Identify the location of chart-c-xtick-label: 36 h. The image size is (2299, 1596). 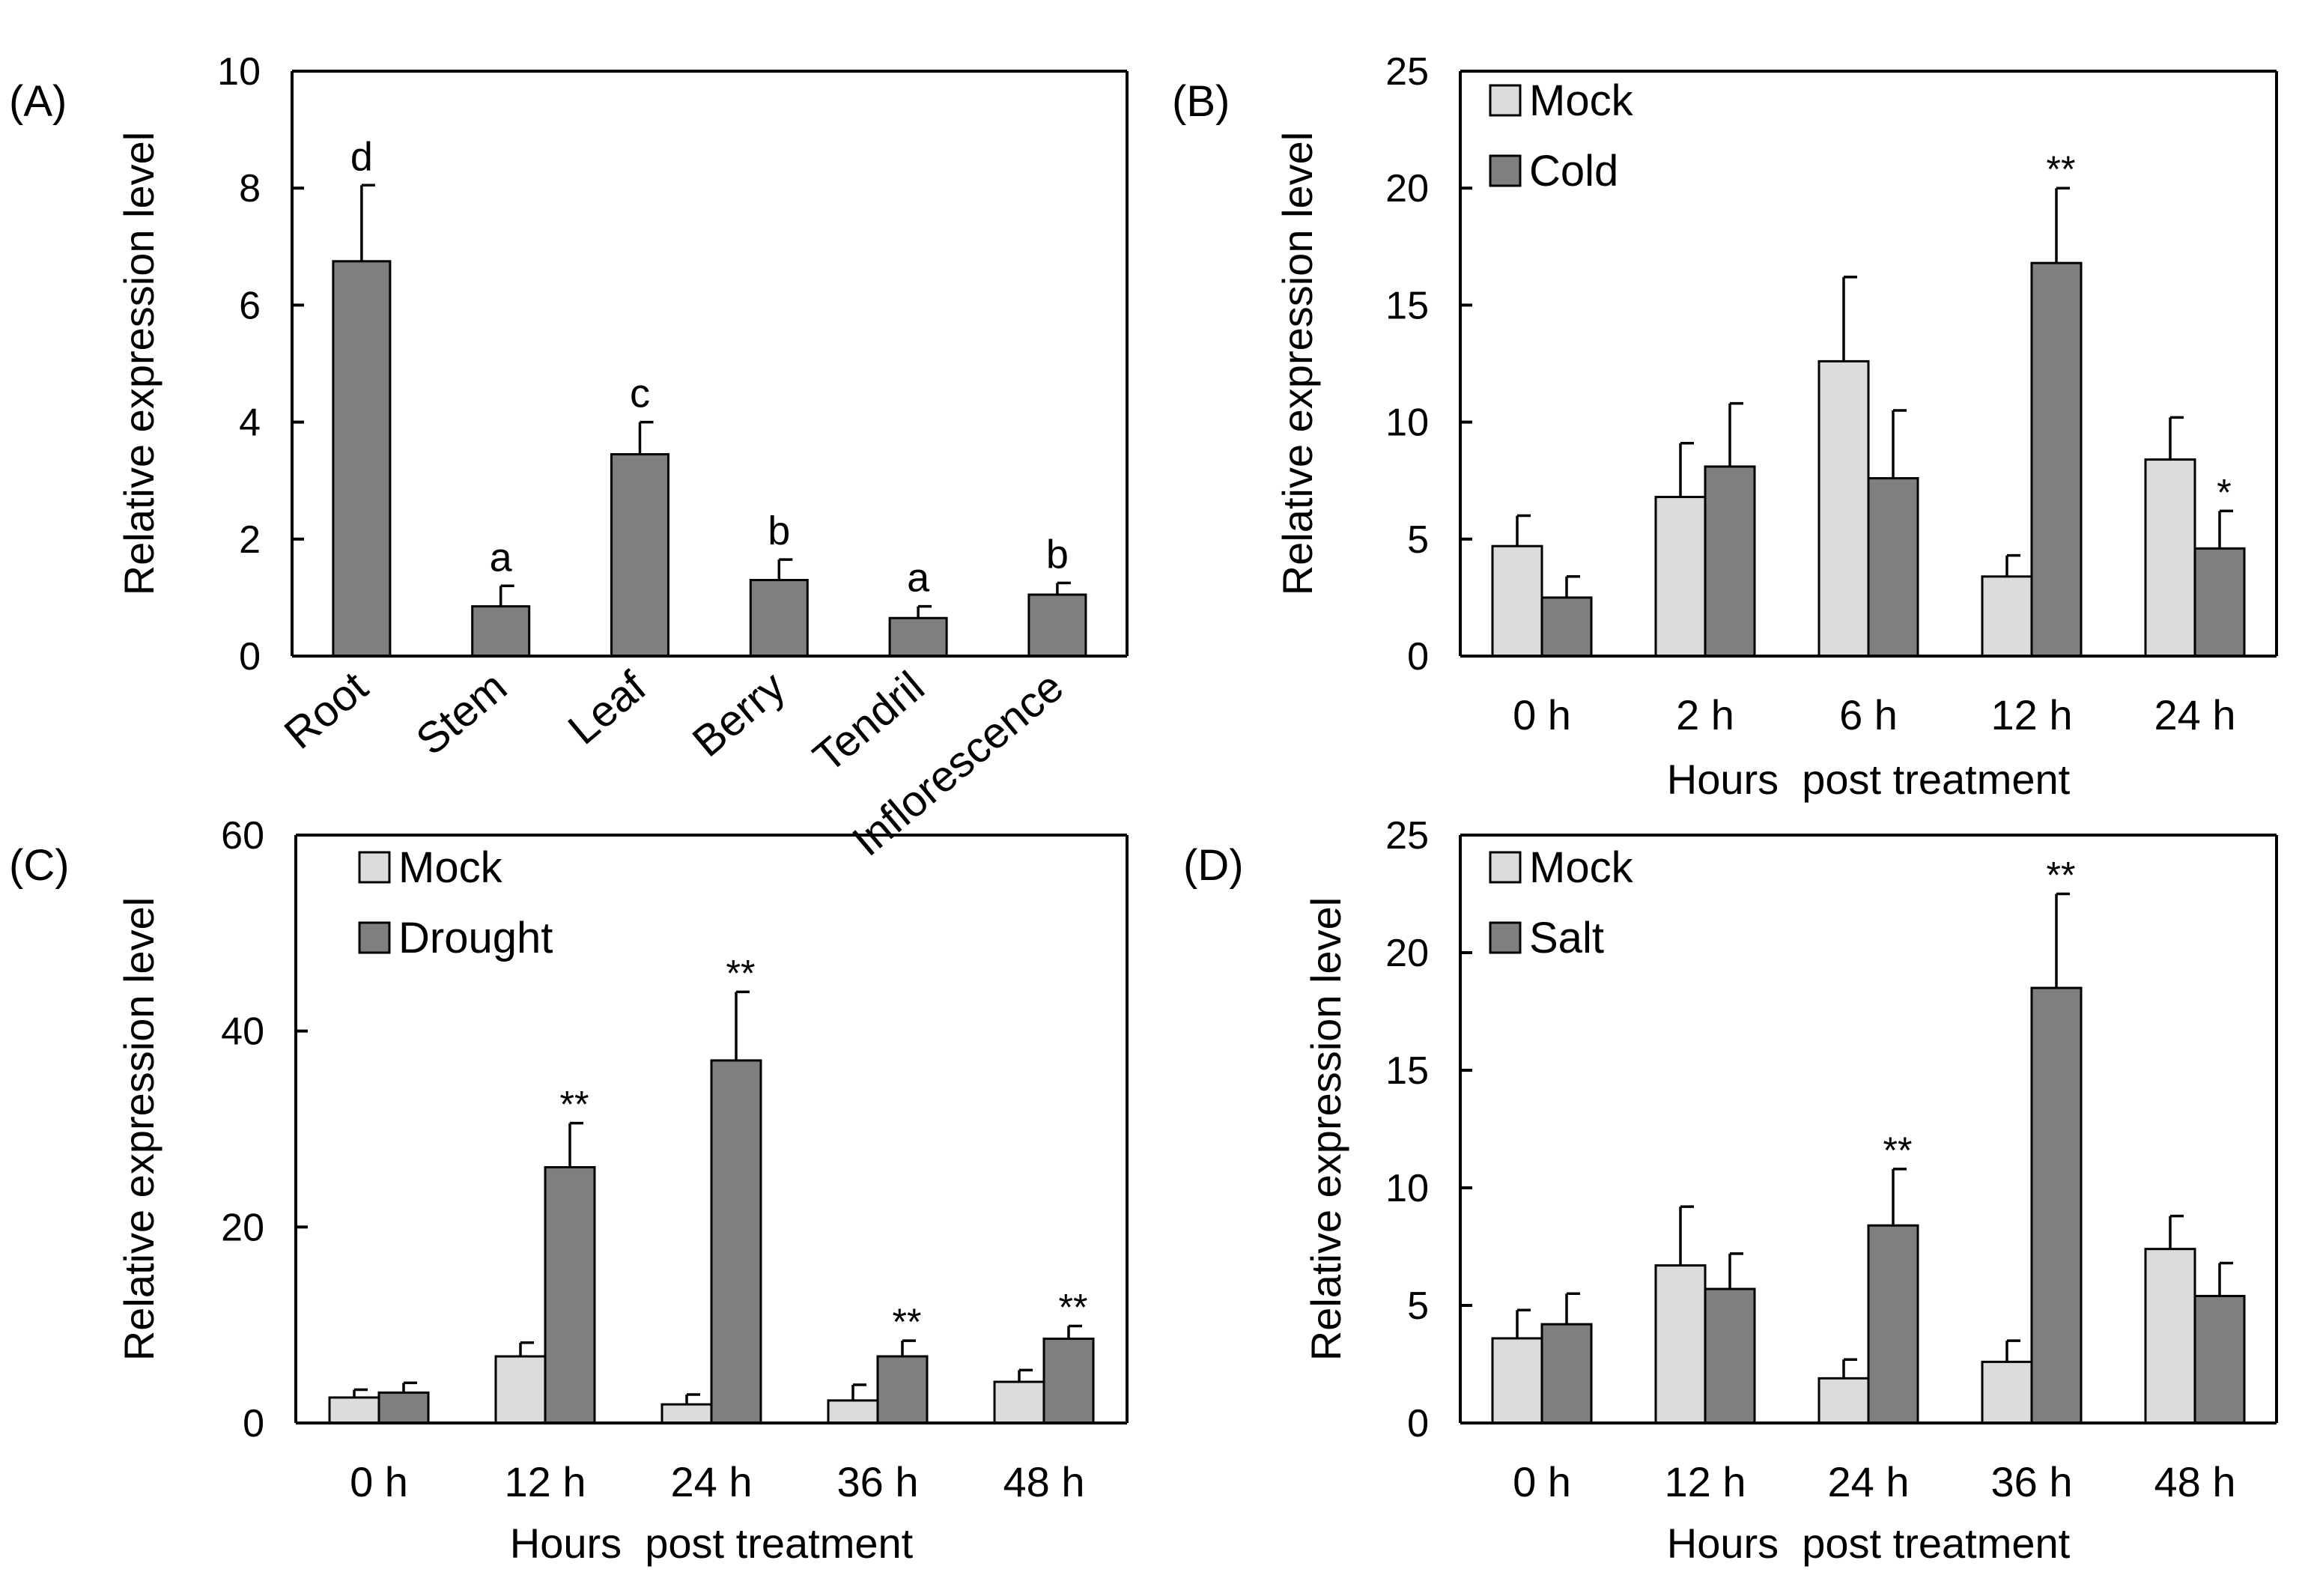
(878, 1481).